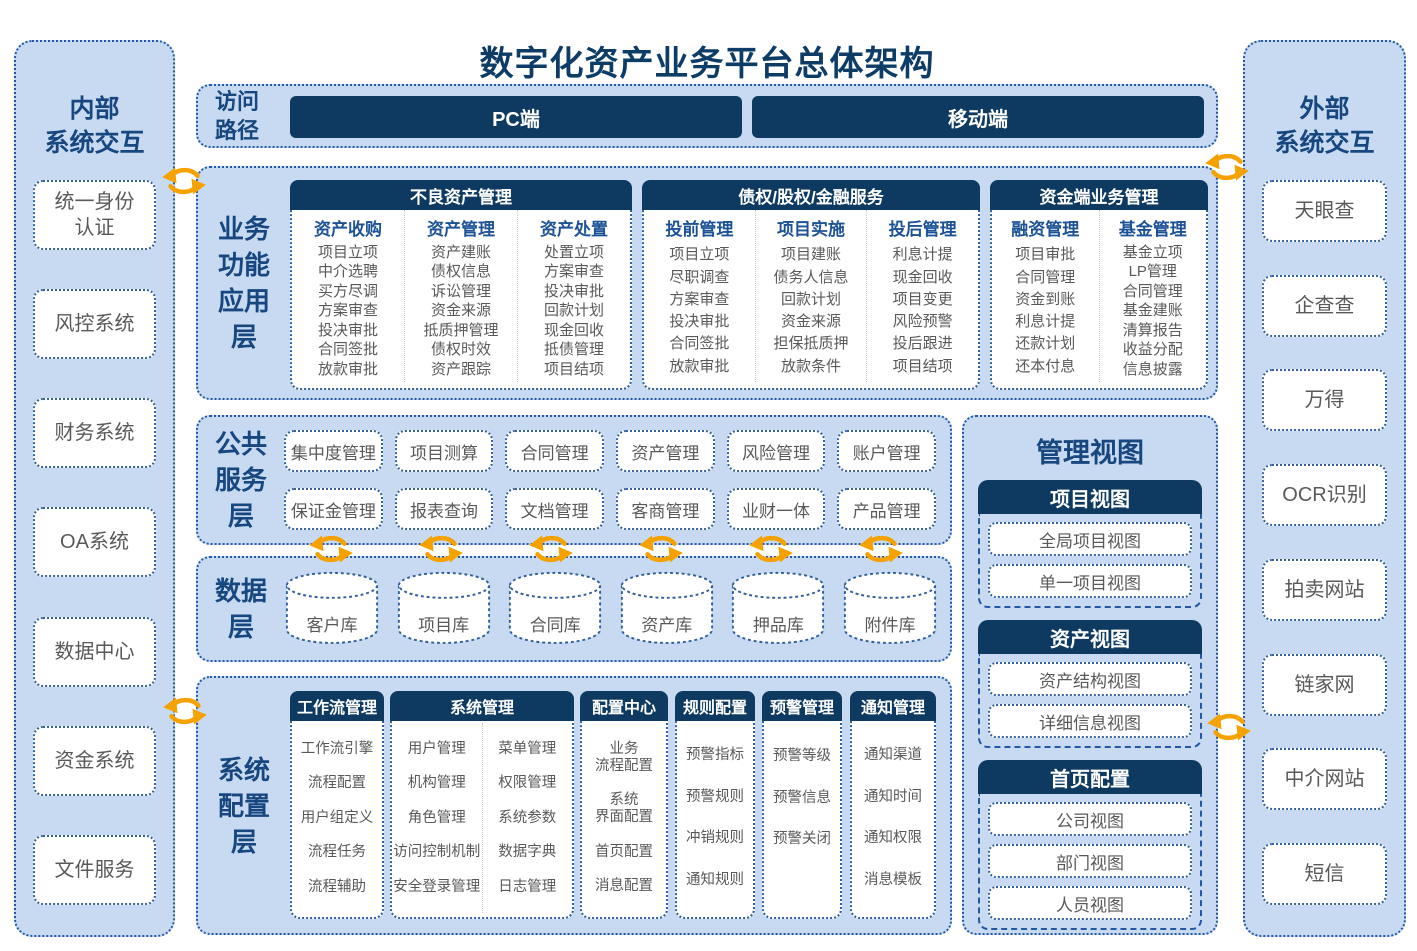 The image size is (1417, 951). I want to click on business-layer-label: 业务功能应用层, so click(243, 283).